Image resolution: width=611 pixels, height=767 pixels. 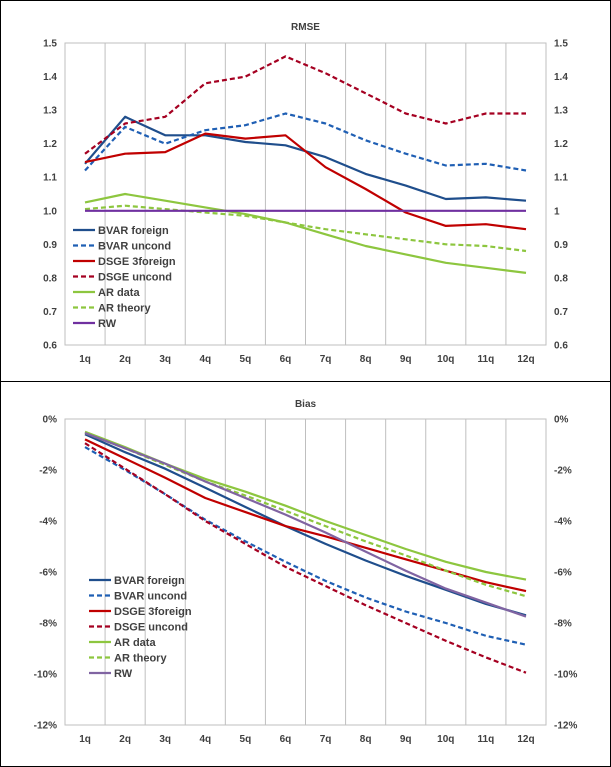 I want to click on y-tick-label-right: 1, so click(x=557, y=211).